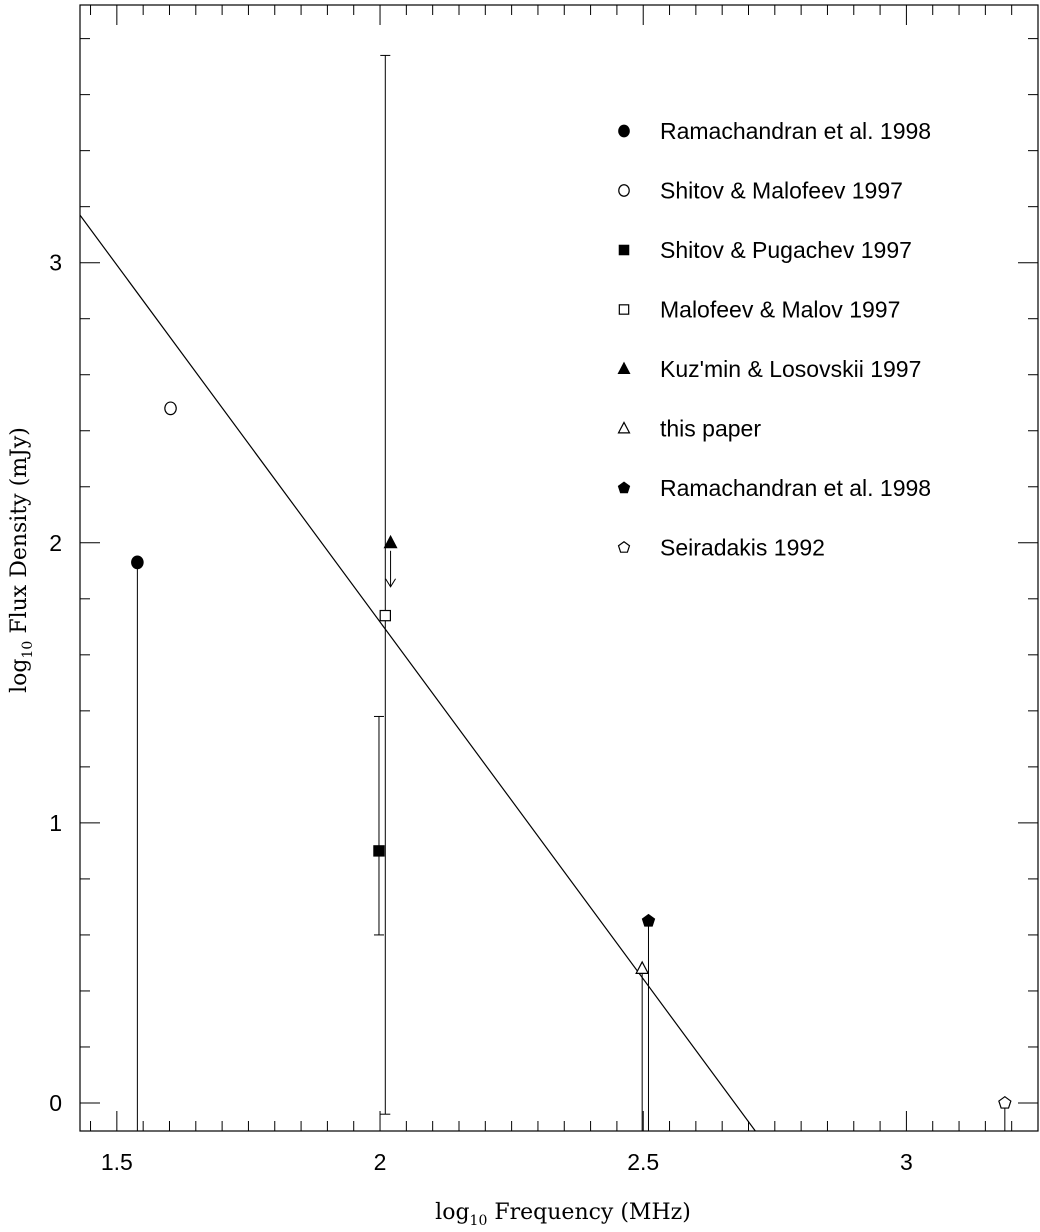 The width and height of the screenshot is (1040, 1232). What do you see at coordinates (385, 615) in the screenshot?
I see `data-point-square-open` at bounding box center [385, 615].